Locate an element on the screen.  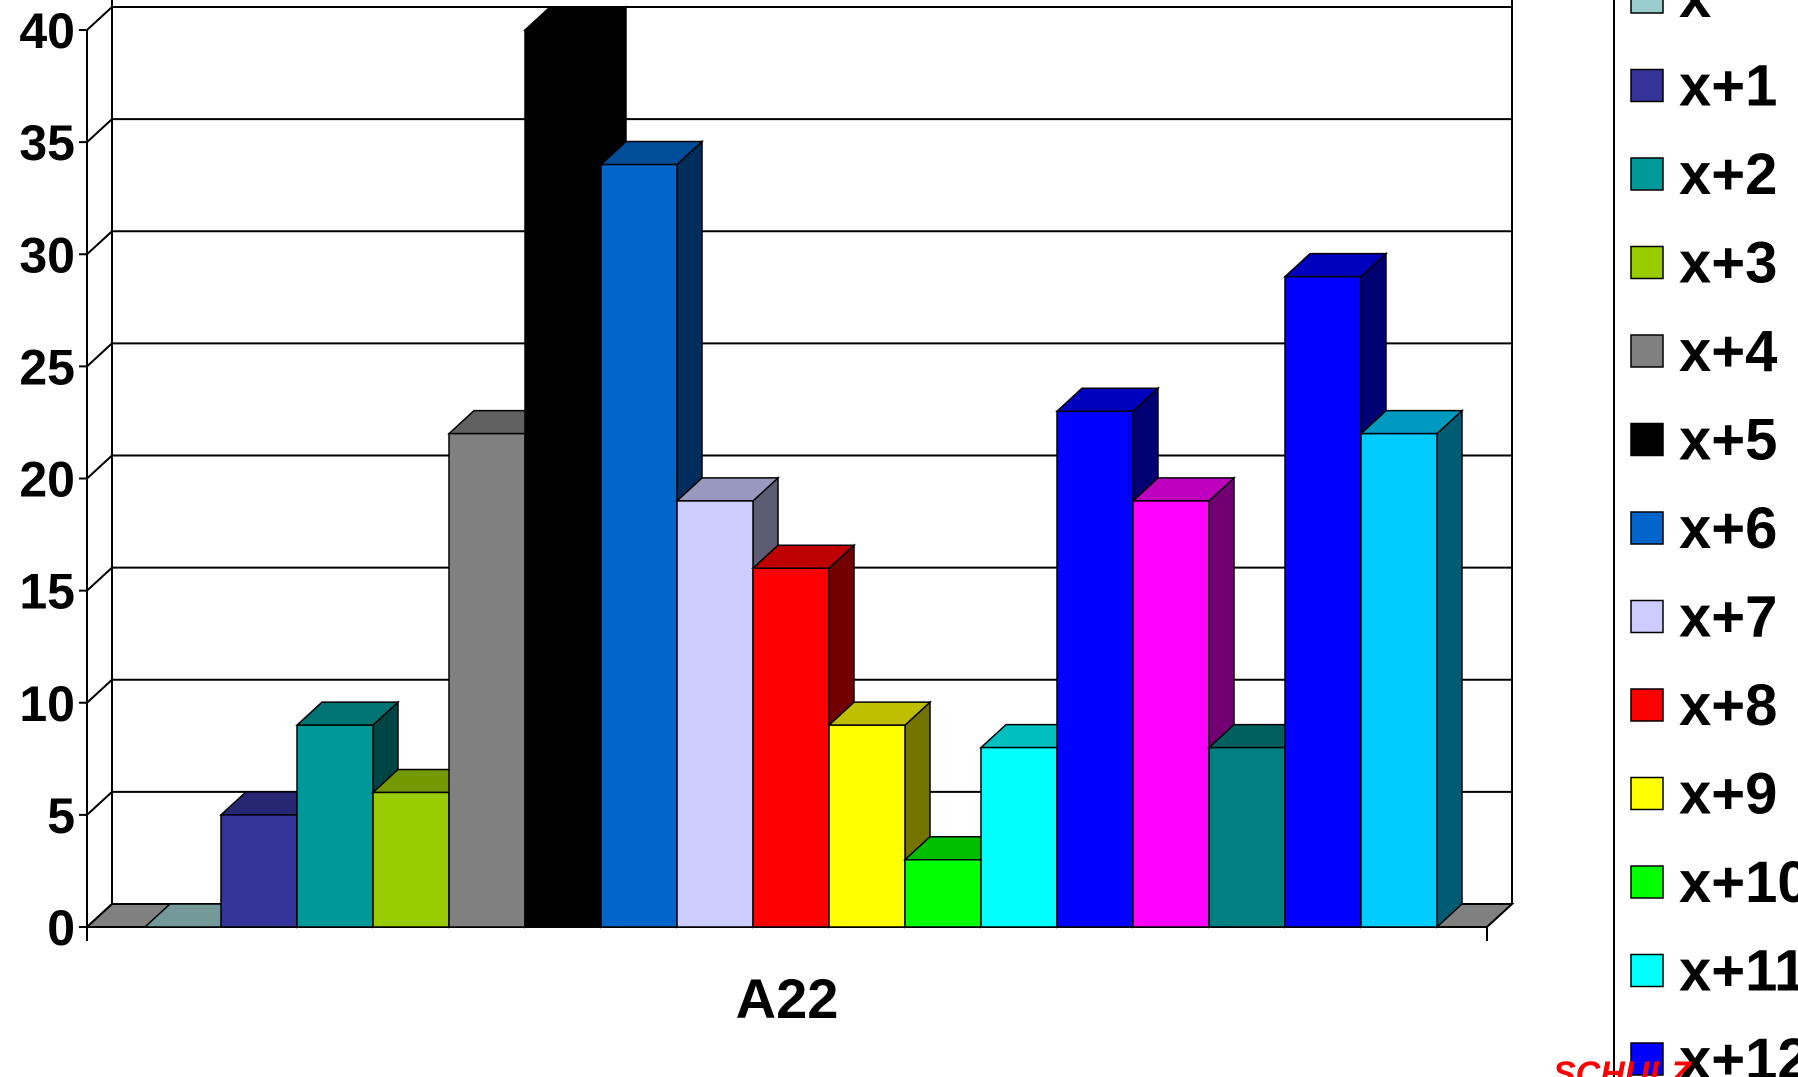
legend-item: x+9 is located at coordinates (1703, 794).